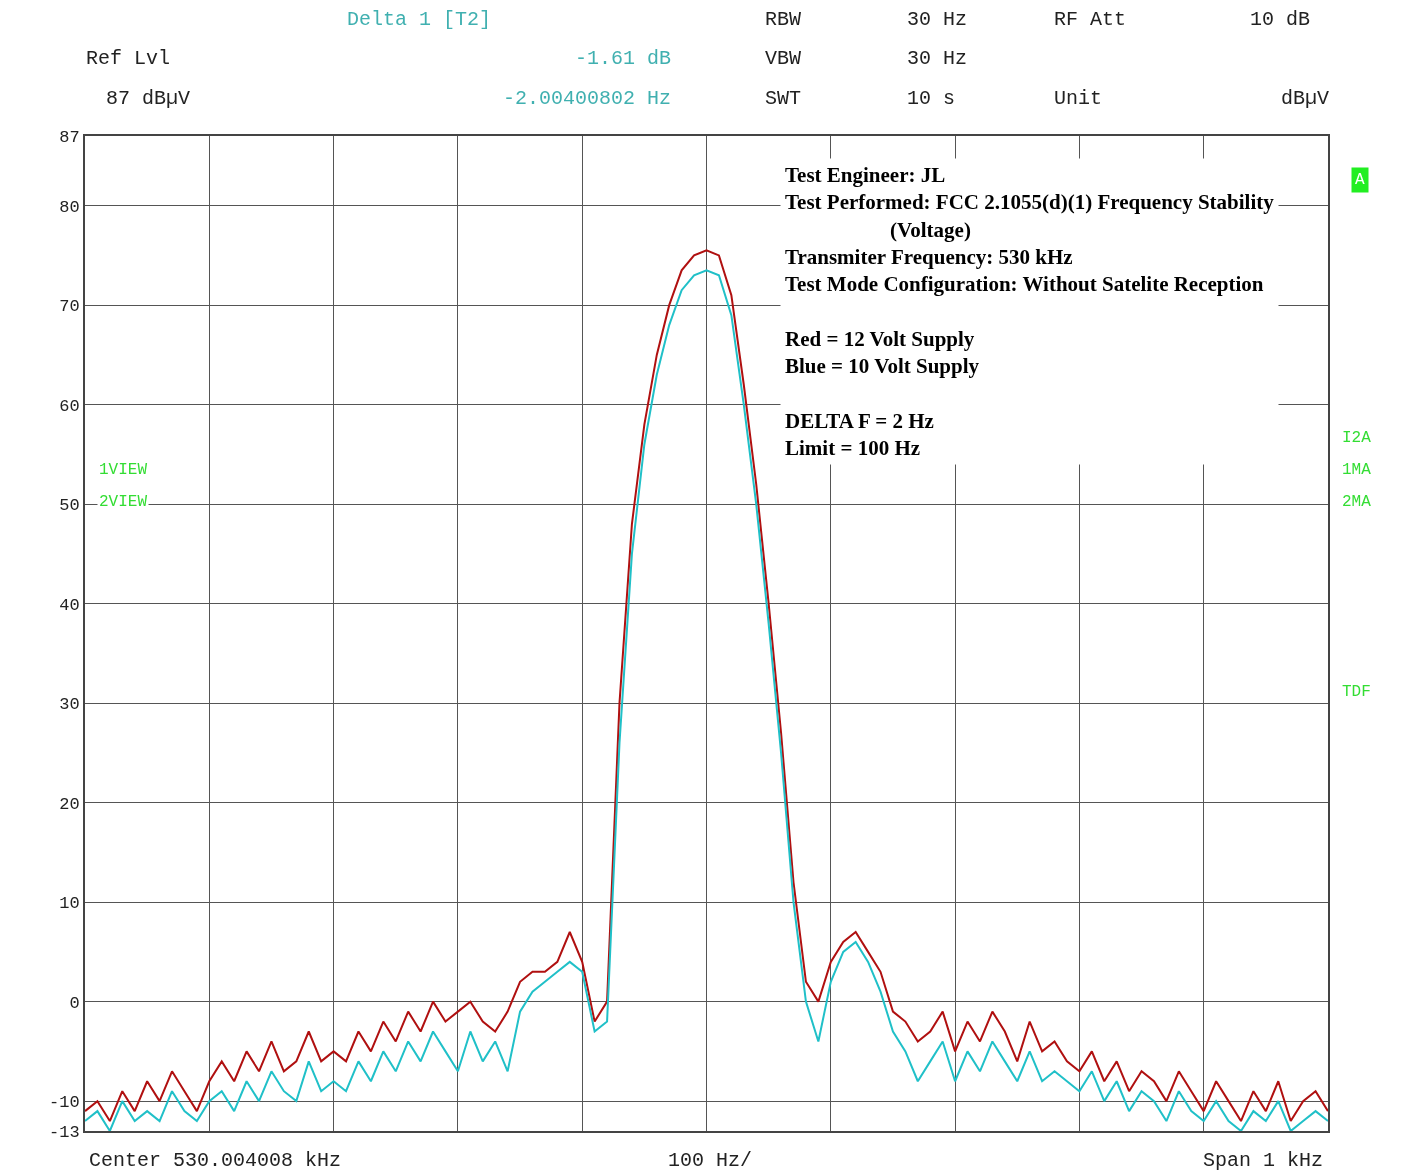  What do you see at coordinates (931, 98) in the screenshot?
I see `text: 10 s` at bounding box center [931, 98].